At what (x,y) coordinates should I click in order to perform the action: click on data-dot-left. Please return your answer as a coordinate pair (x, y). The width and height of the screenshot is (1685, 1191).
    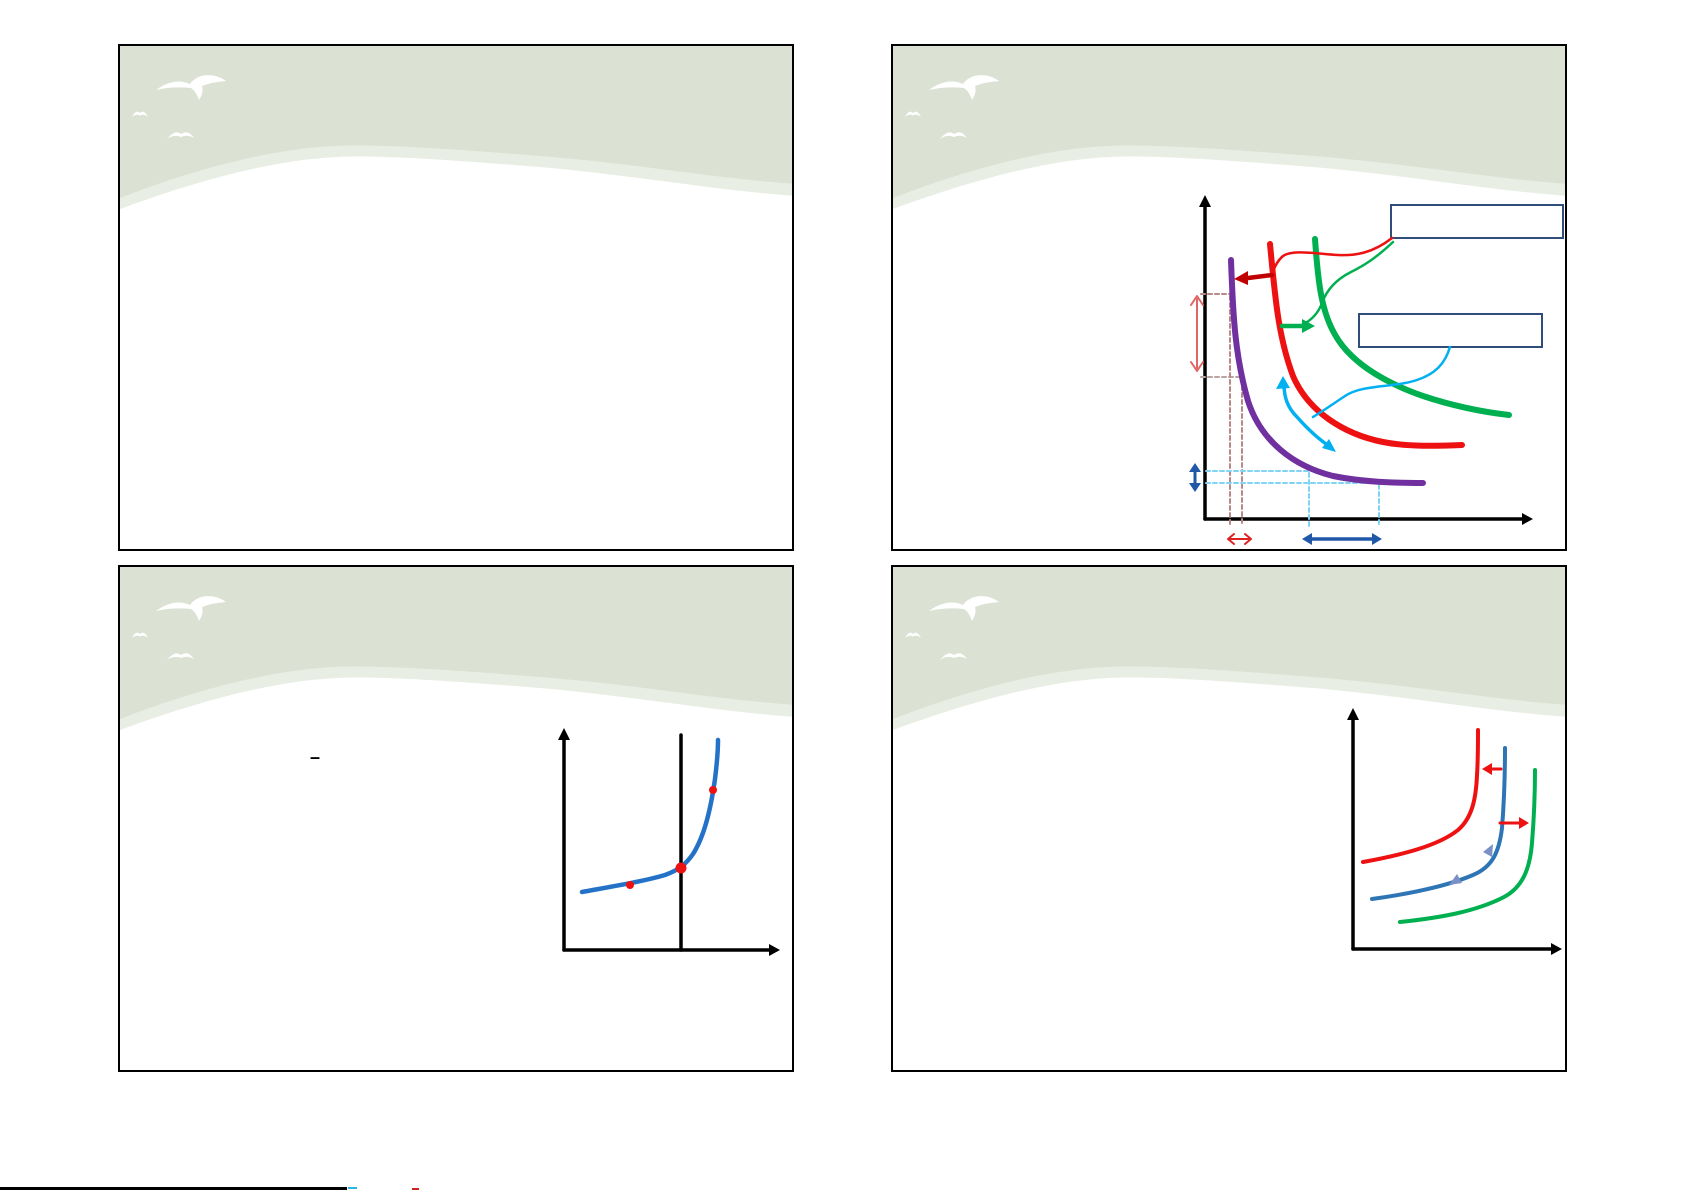
    Looking at the image, I should click on (630, 885).